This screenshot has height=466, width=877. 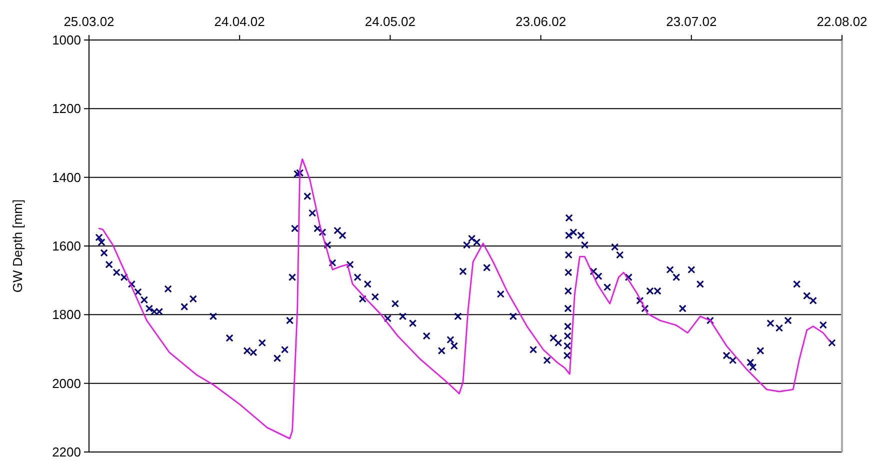 I want to click on x-tick-label: 22.08.02, so click(x=842, y=21).